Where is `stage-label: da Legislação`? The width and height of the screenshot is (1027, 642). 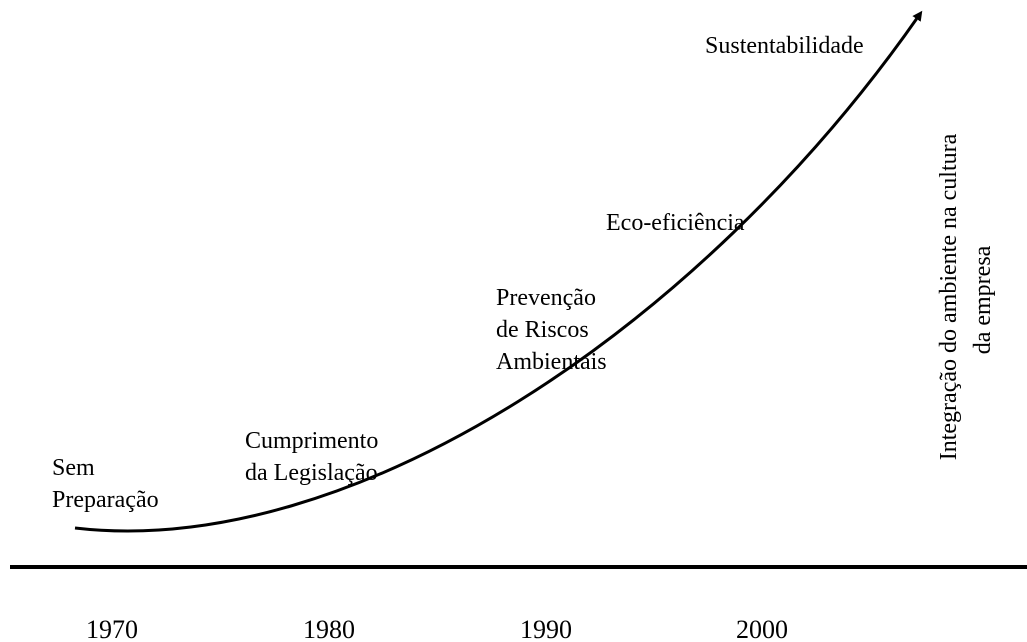 stage-label: da Legislação is located at coordinates (311, 473).